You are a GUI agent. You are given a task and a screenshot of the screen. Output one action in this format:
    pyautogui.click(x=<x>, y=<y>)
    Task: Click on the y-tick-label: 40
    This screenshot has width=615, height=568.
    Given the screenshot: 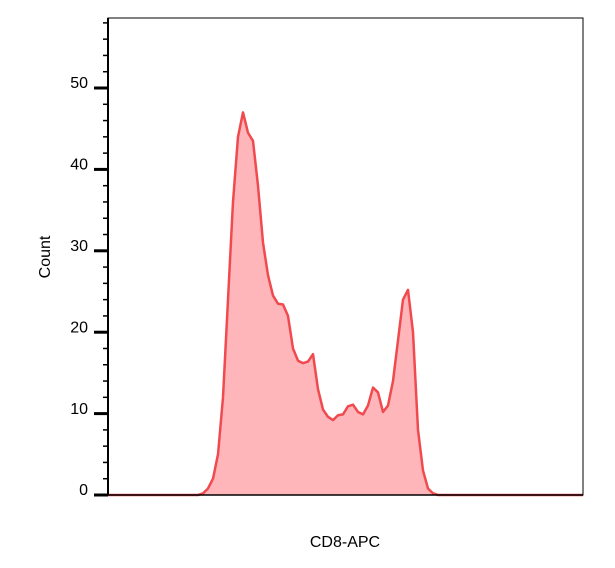 What is the action you would take?
    pyautogui.click(x=79, y=165)
    